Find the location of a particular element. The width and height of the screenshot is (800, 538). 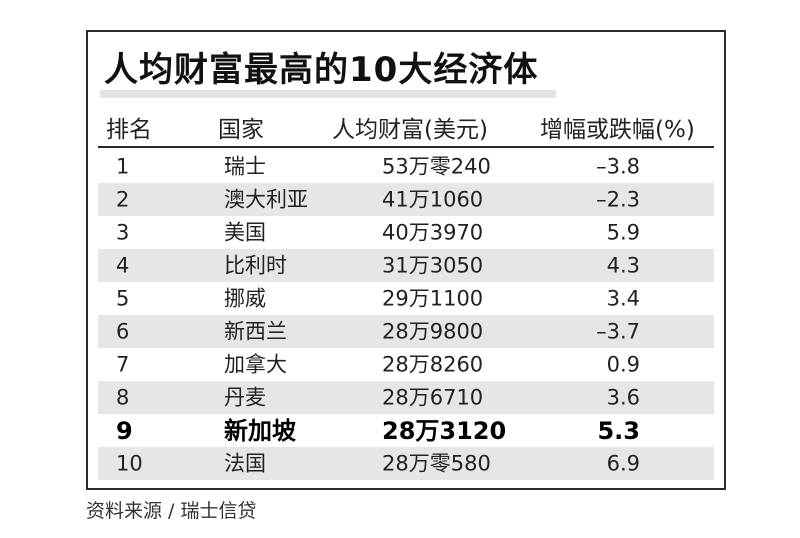

cell-wealth: 28万6710 is located at coordinates (433, 397).